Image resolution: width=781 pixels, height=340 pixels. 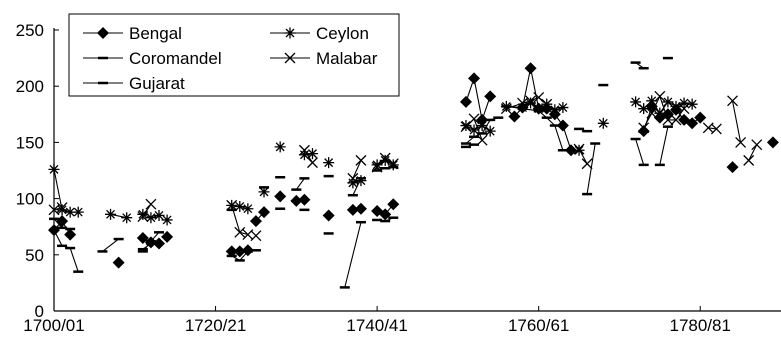 What do you see at coordinates (342, 33) in the screenshot?
I see `legend-label-ceylon: Ceylon` at bounding box center [342, 33].